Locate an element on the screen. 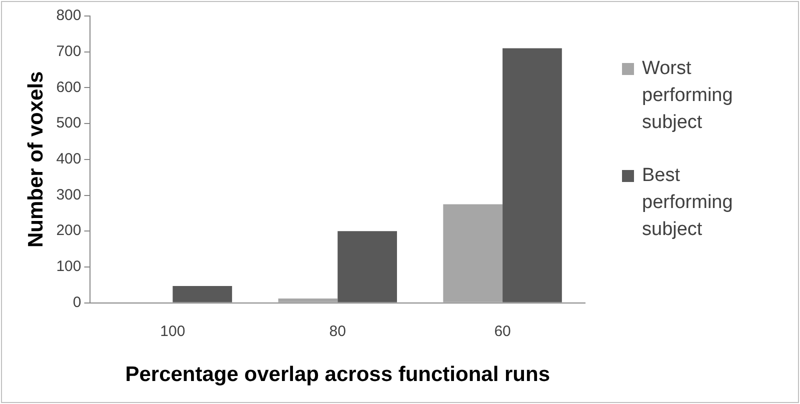 The width and height of the screenshot is (800, 404). y-tick-label: 400 is located at coordinates (69, 159).